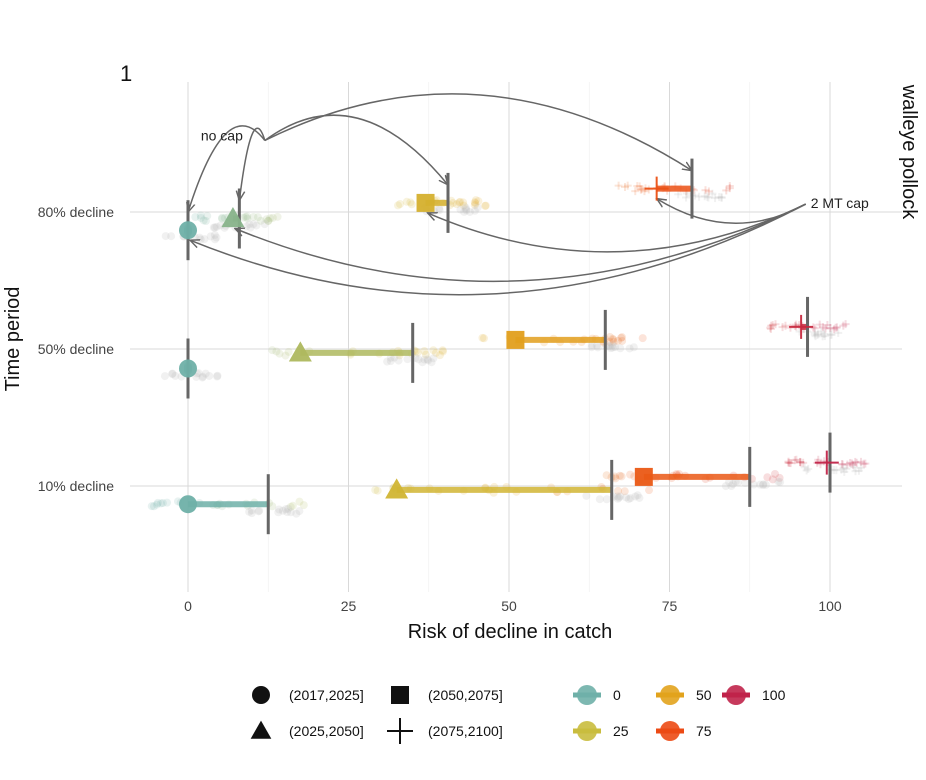 The width and height of the screenshot is (926, 780). I want to click on cap-point-circle, so click(188, 504).